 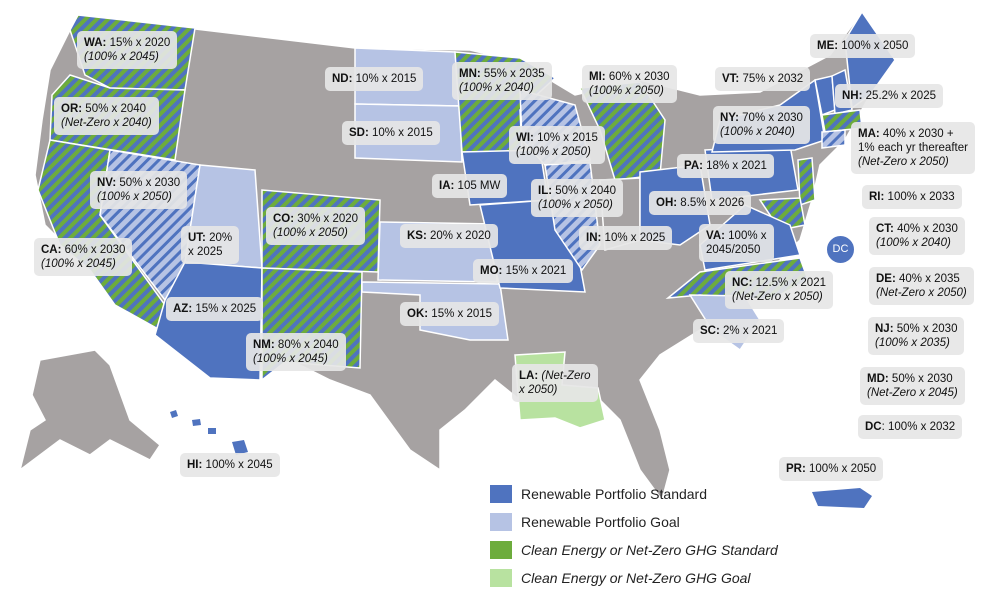 What do you see at coordinates (577, 198) in the screenshot?
I see `label-il: IL: 50% x 2040 (100% x 2050)` at bounding box center [577, 198].